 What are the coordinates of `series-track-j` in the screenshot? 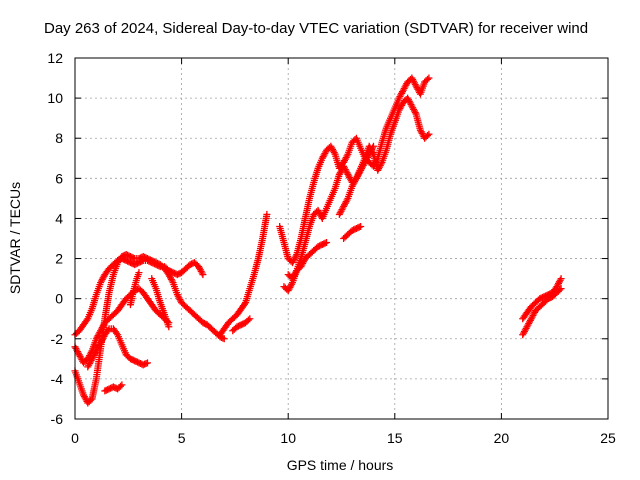 It's located at (354, 170).